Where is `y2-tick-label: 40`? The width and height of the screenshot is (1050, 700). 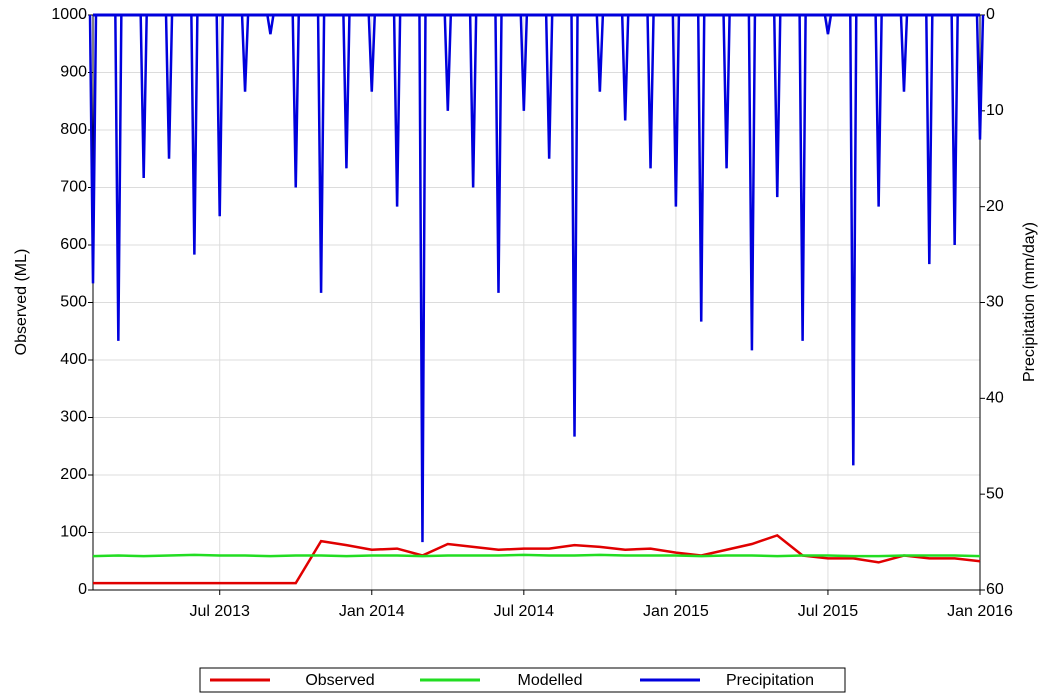 y2-tick-label: 40 is located at coordinates (995, 398).